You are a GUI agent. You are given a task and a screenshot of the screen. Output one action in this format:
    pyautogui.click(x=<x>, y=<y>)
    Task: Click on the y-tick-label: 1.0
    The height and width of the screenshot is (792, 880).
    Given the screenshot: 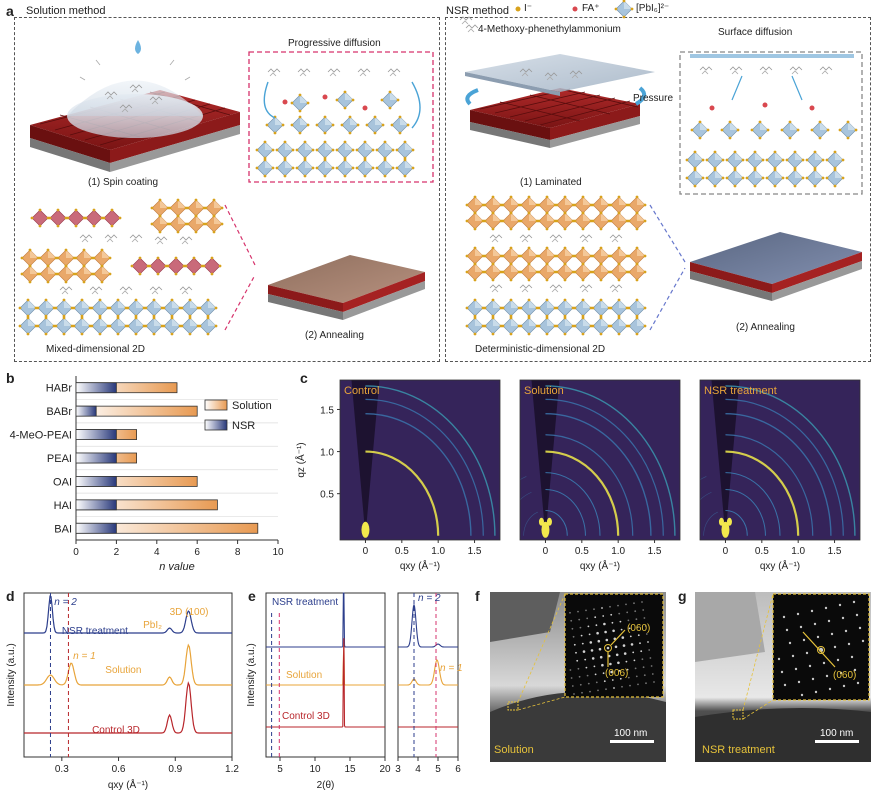 What is the action you would take?
    pyautogui.click(x=327, y=453)
    